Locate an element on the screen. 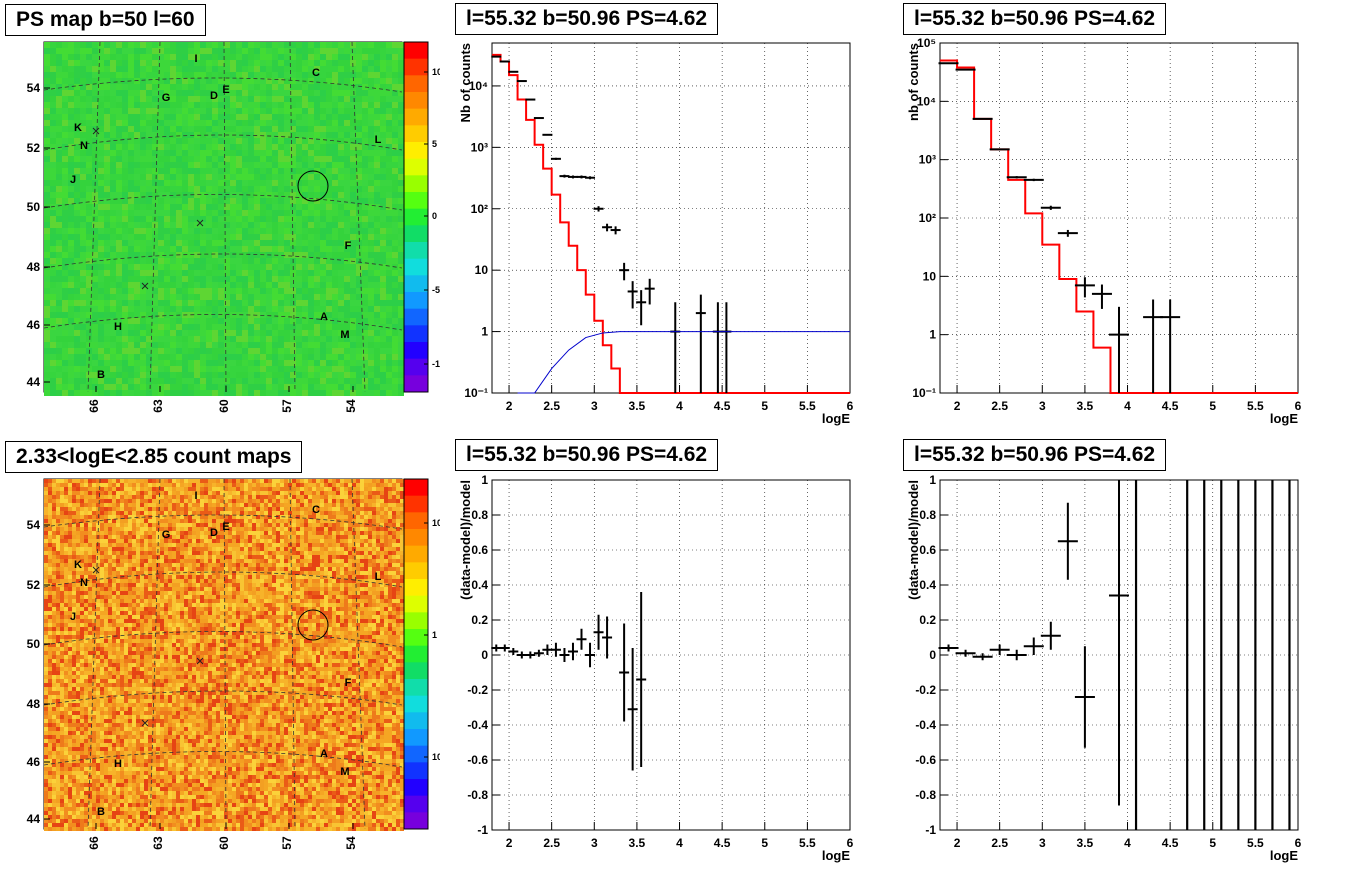  map-letter-J: J is located at coordinates (73, 617).